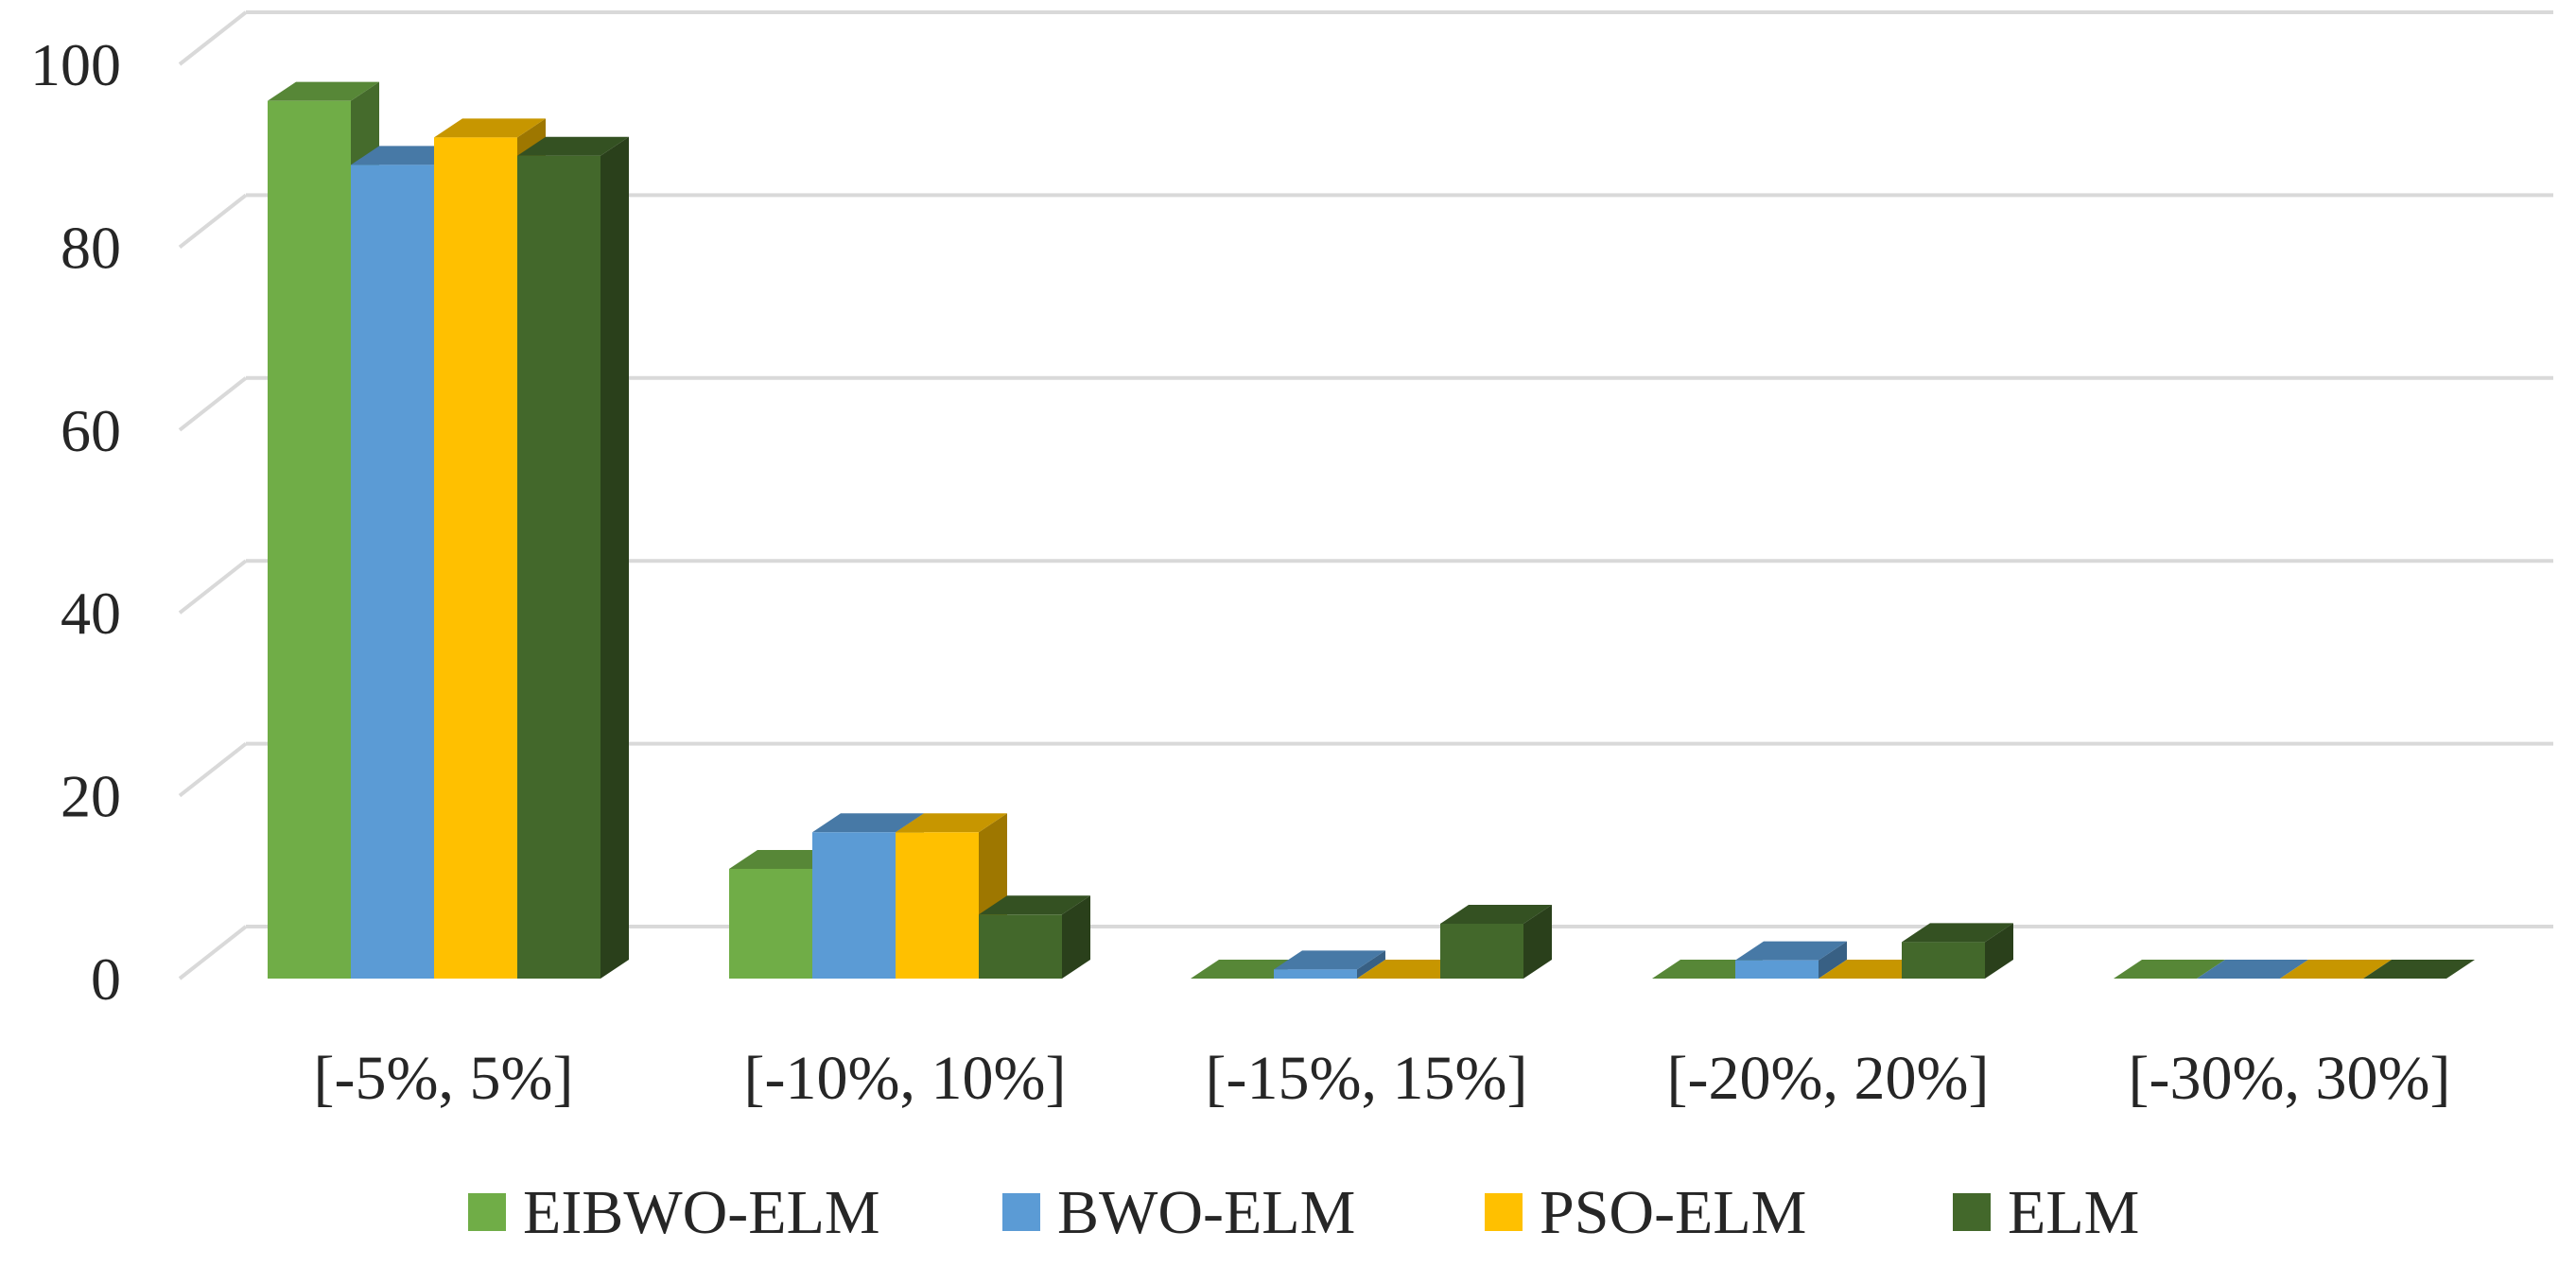 The width and height of the screenshot is (2576, 1266). I want to click on y-tick-label: 80, so click(91, 247).